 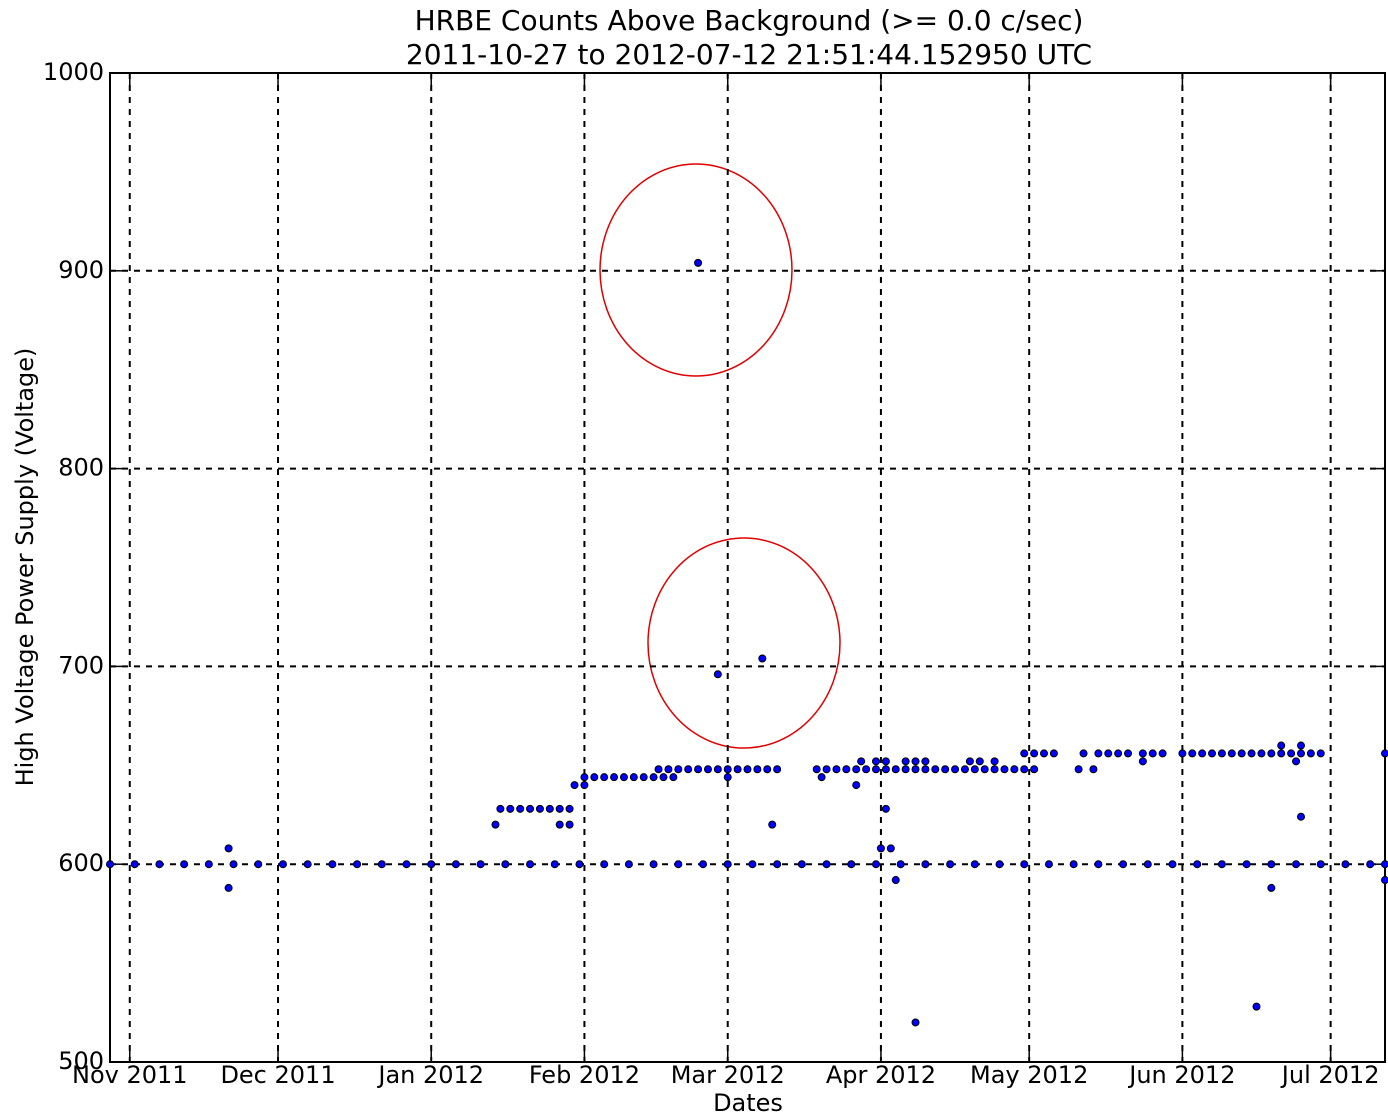 I want to click on x-tick-label: Feb 2012, so click(x=584, y=1075).